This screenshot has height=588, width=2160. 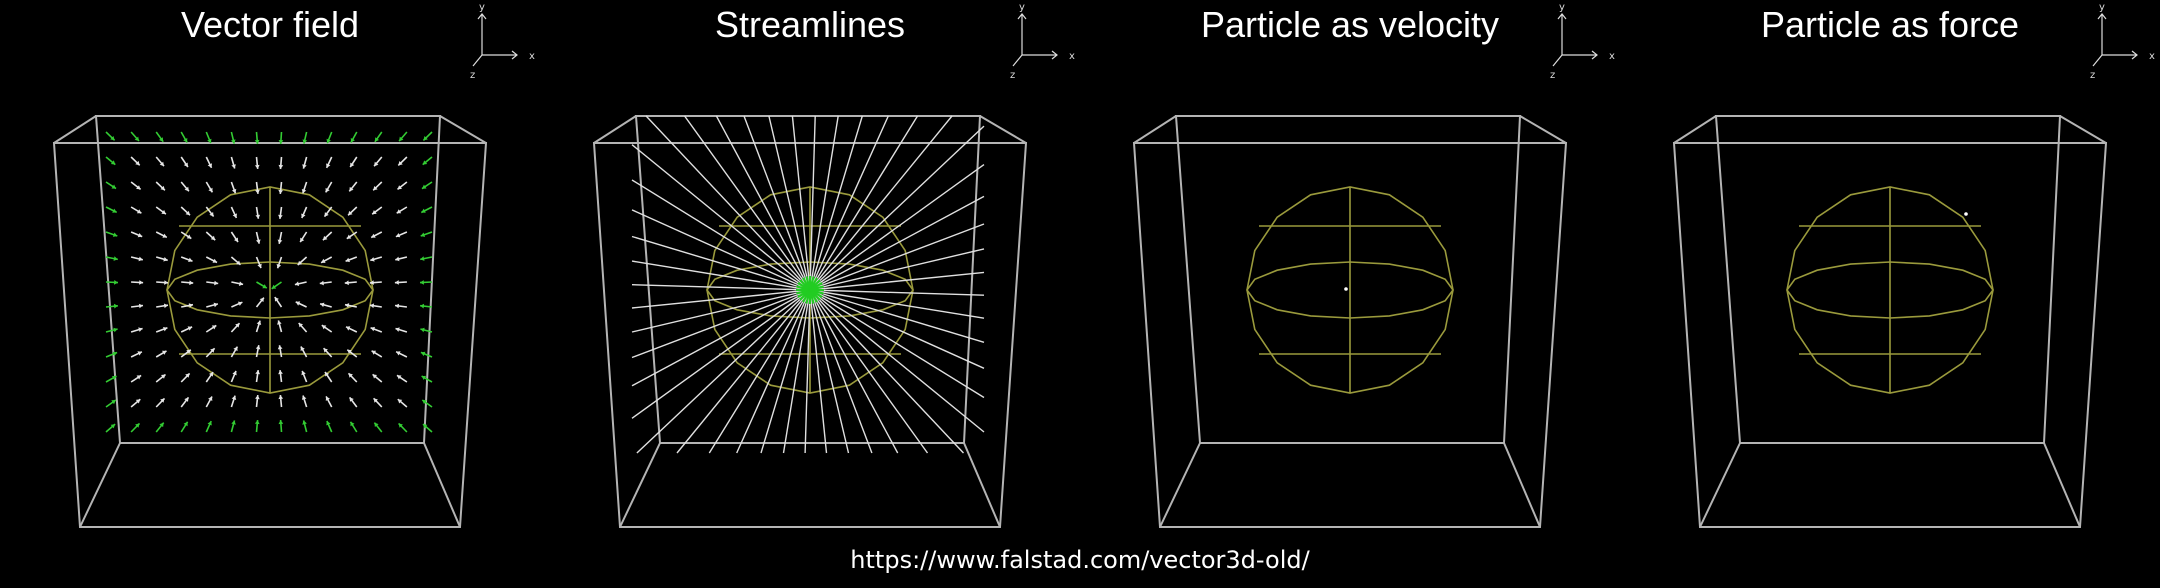 I want to click on panel-title-streamlines: Streamlines, so click(x=810, y=24).